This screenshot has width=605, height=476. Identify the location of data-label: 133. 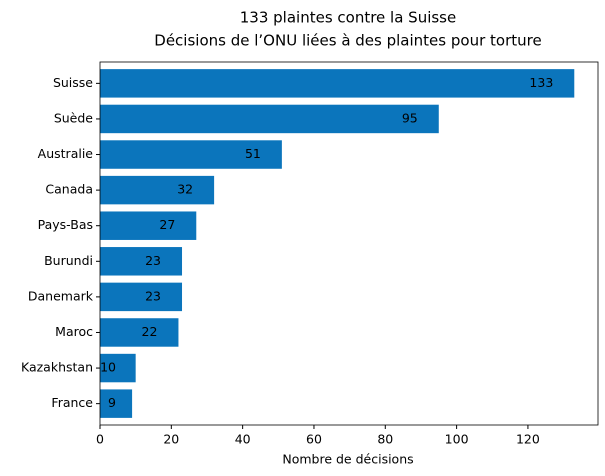
(541, 82).